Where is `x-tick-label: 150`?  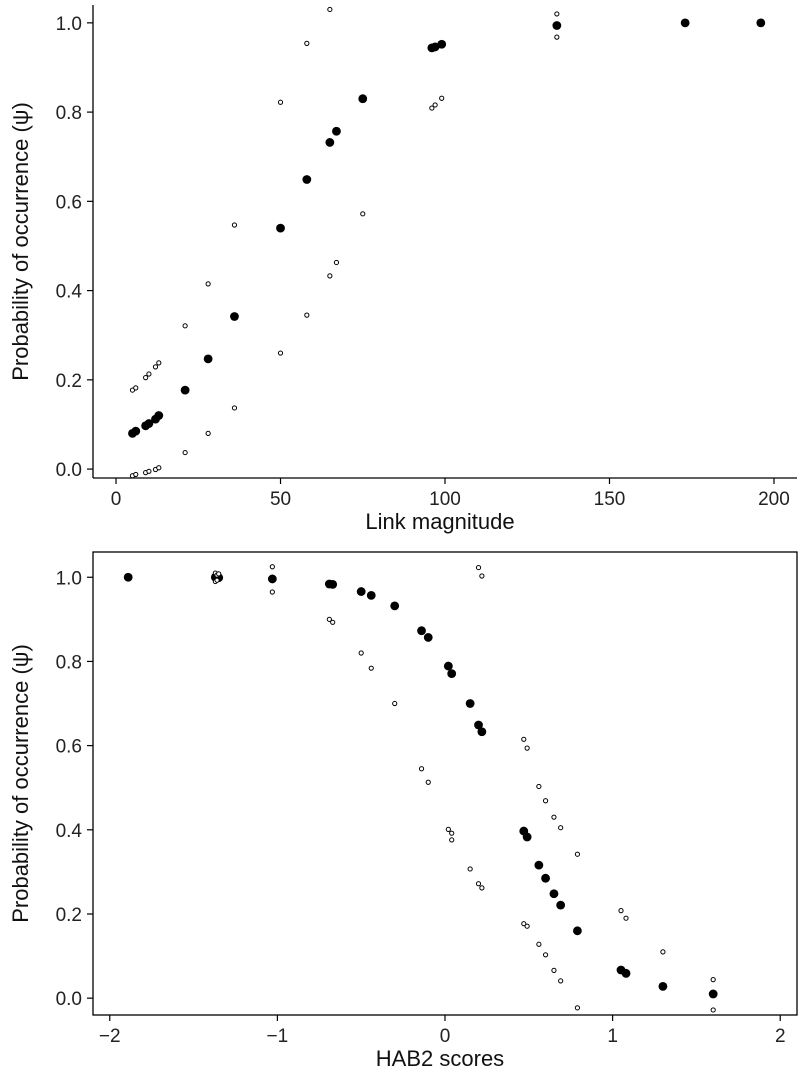
x-tick-label: 150 is located at coordinates (610, 499).